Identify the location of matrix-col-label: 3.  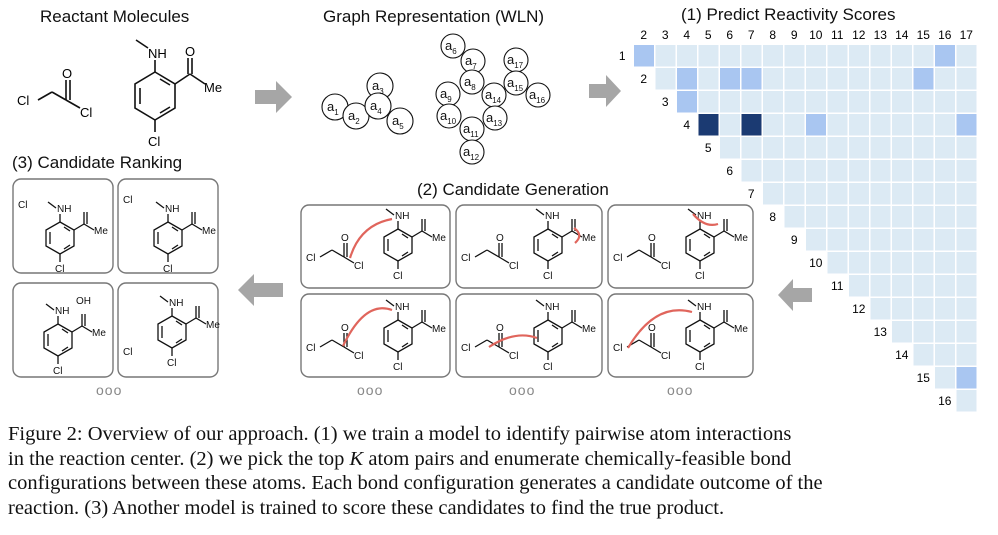
(665, 35).